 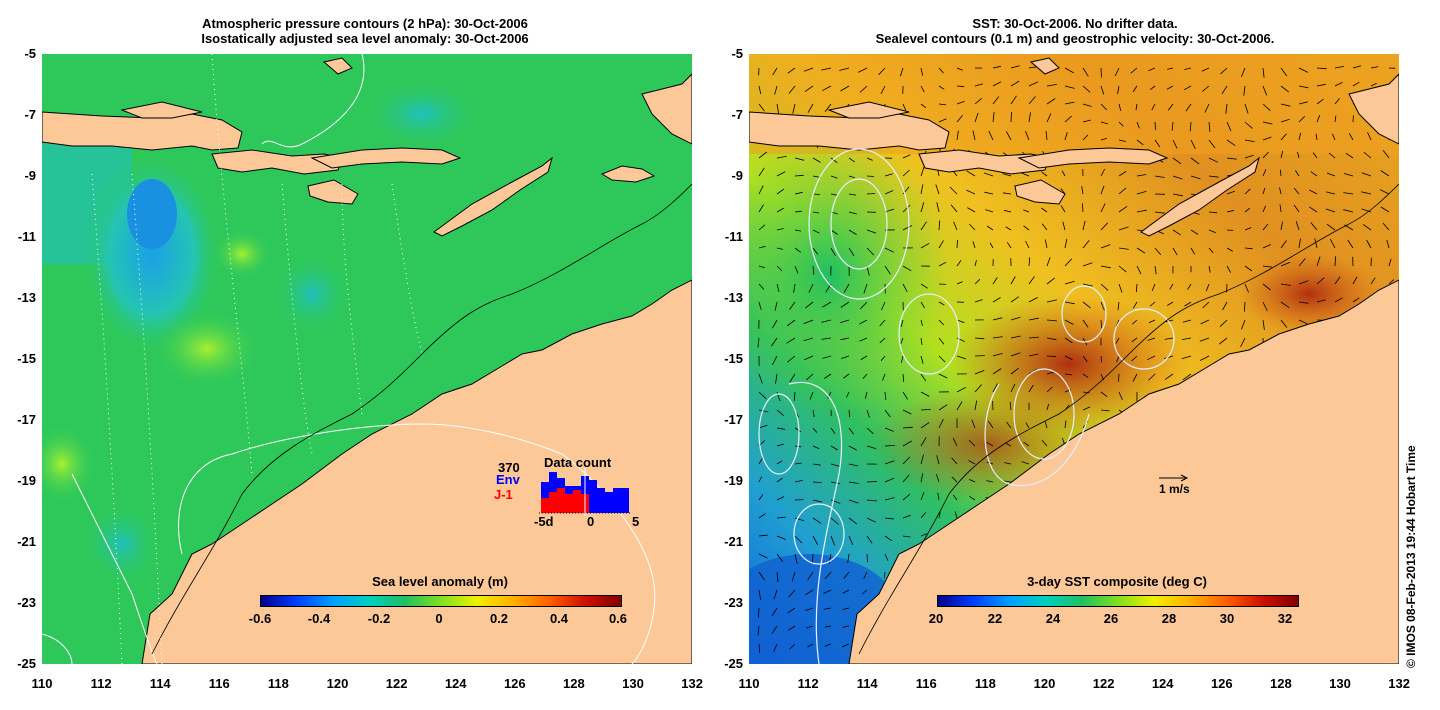 What do you see at coordinates (26, 602) in the screenshot?
I see `y-tick-label: -23` at bounding box center [26, 602].